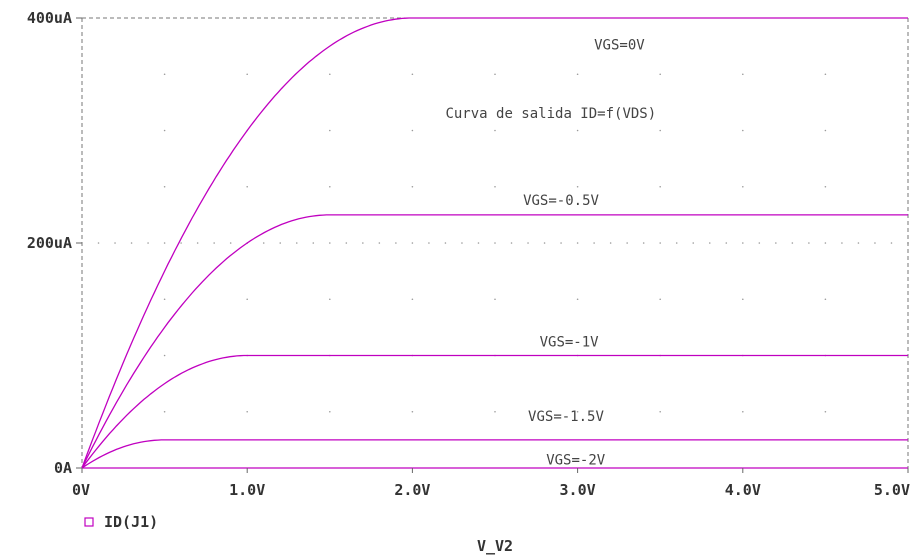  Describe the element at coordinates (576, 461) in the screenshot. I see `annotation-label: VGS=-2V` at that location.